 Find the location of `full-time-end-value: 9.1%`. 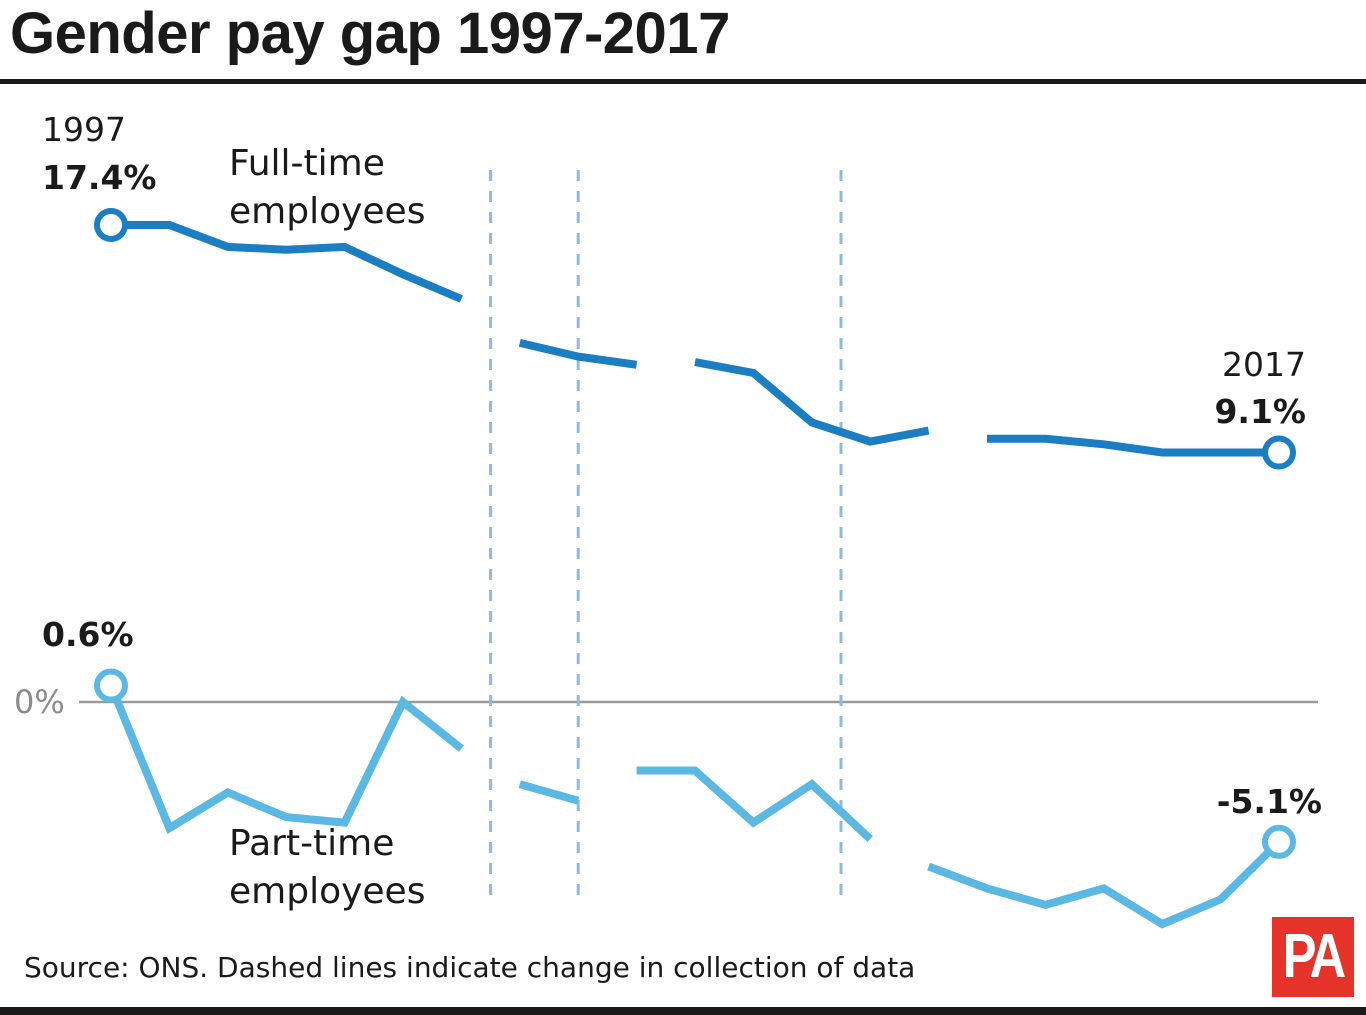

full-time-end-value: 9.1% is located at coordinates (1260, 411).